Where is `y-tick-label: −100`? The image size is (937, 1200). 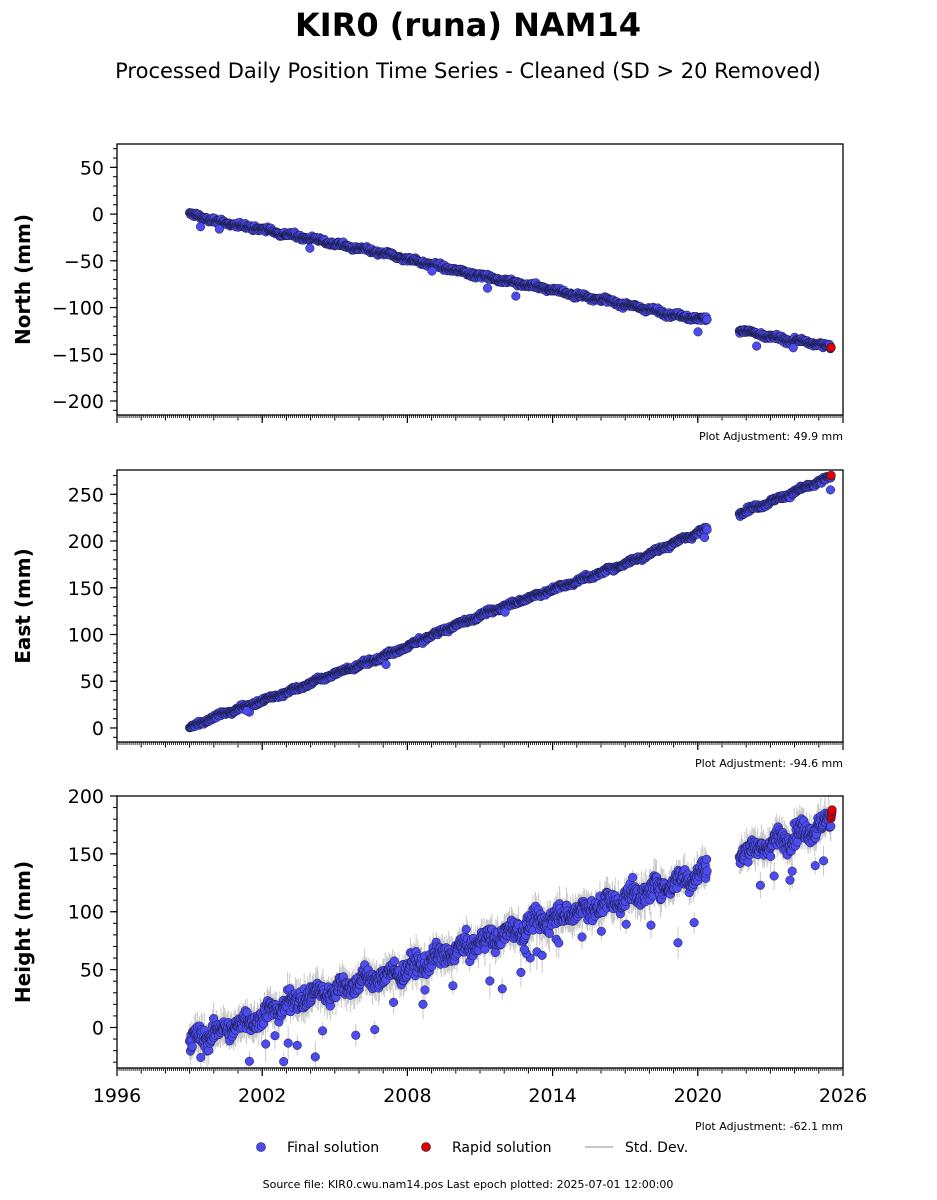 y-tick-label: −100 is located at coordinates (78, 309).